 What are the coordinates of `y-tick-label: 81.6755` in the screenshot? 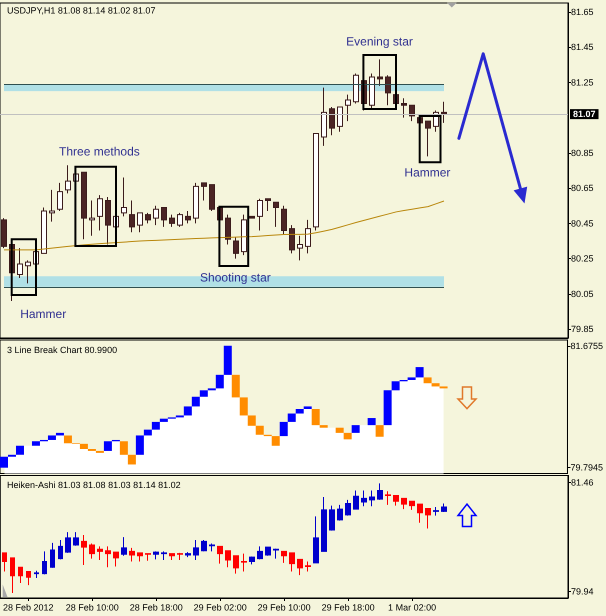 It's located at (587, 346).